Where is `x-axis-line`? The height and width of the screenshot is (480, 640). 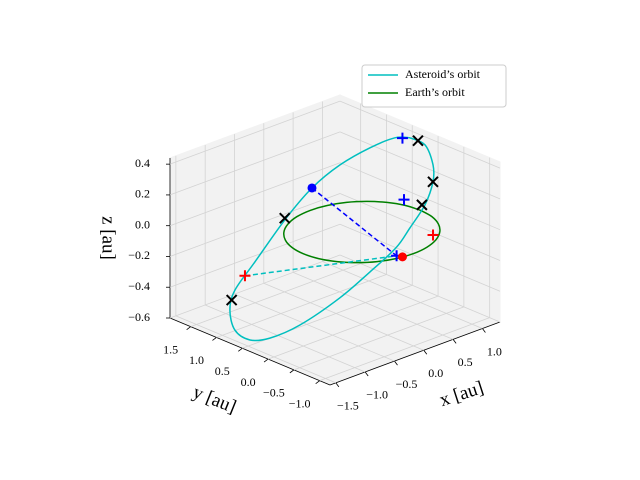 x-axis-line is located at coordinates (415, 353).